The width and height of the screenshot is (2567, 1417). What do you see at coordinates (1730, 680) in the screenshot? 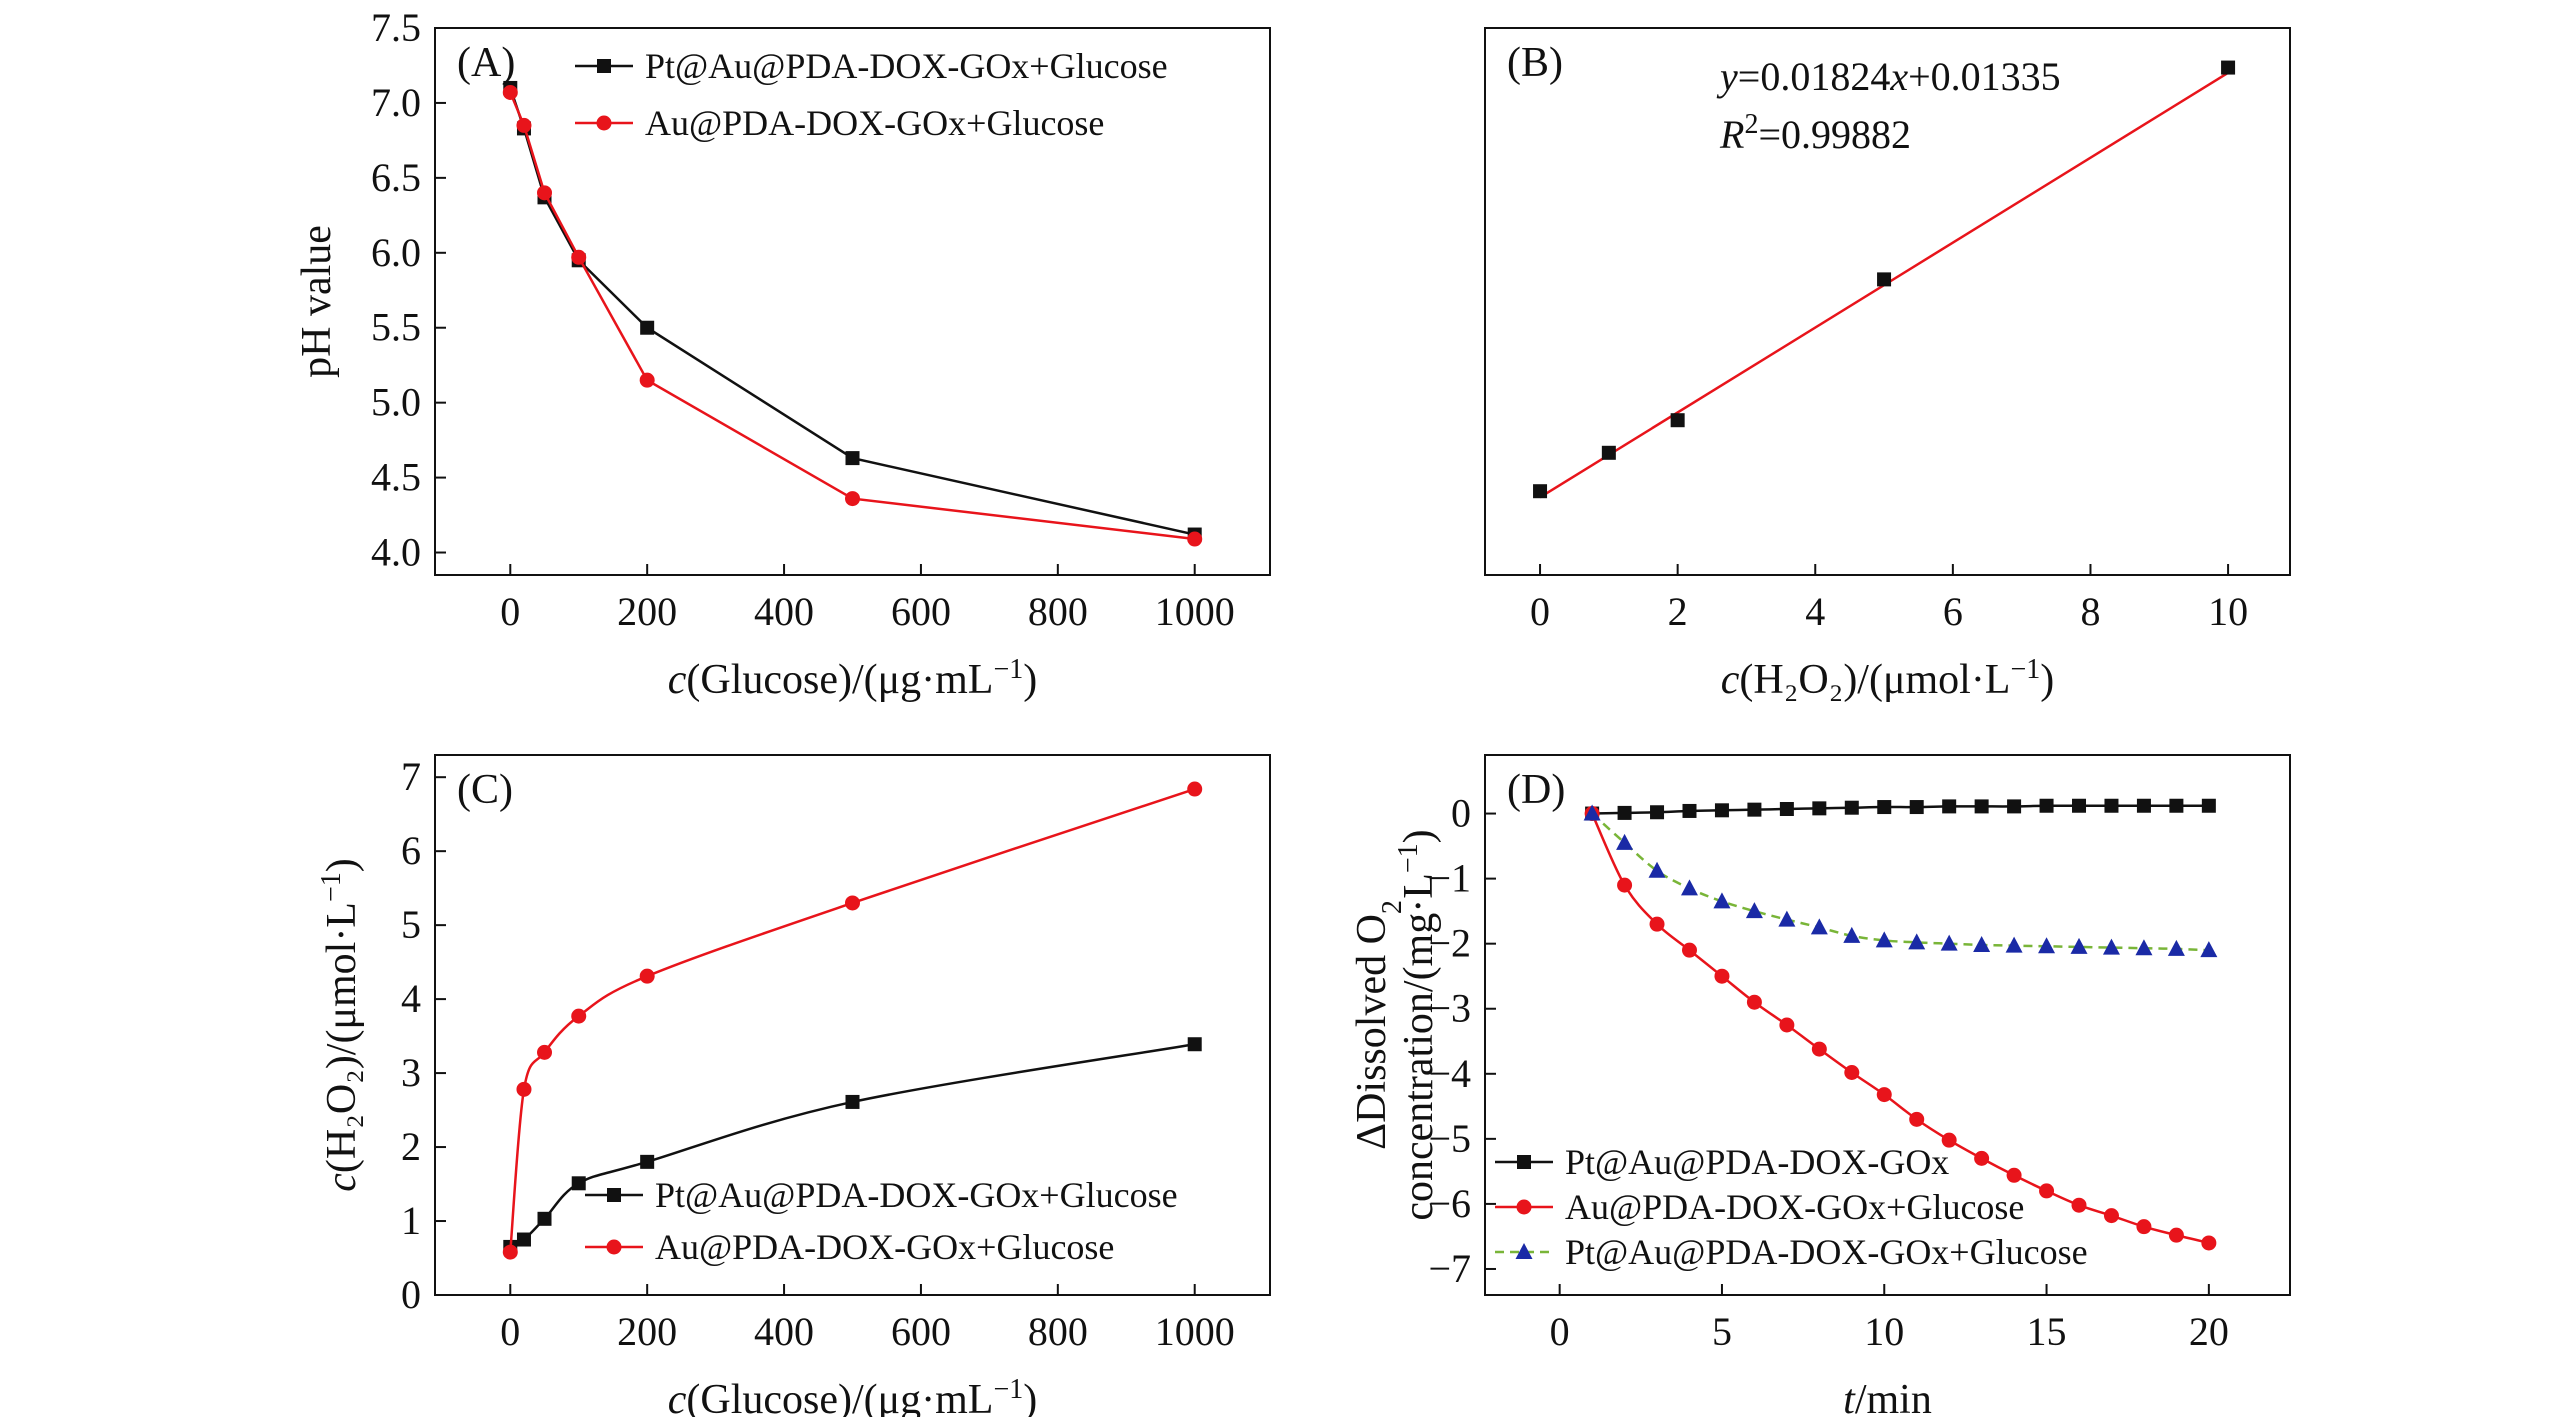
I see `x-axis-title-var: c` at bounding box center [1730, 680].